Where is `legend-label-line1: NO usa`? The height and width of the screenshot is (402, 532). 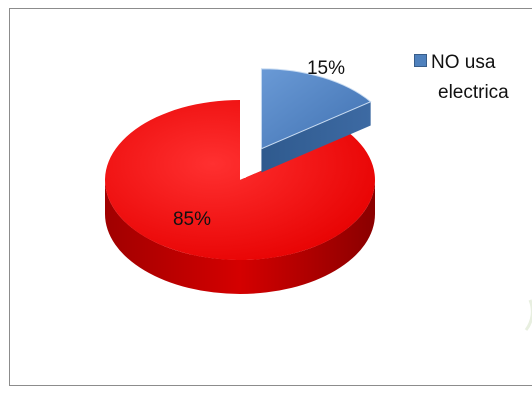
legend-label-line1: NO usa is located at coordinates (463, 62).